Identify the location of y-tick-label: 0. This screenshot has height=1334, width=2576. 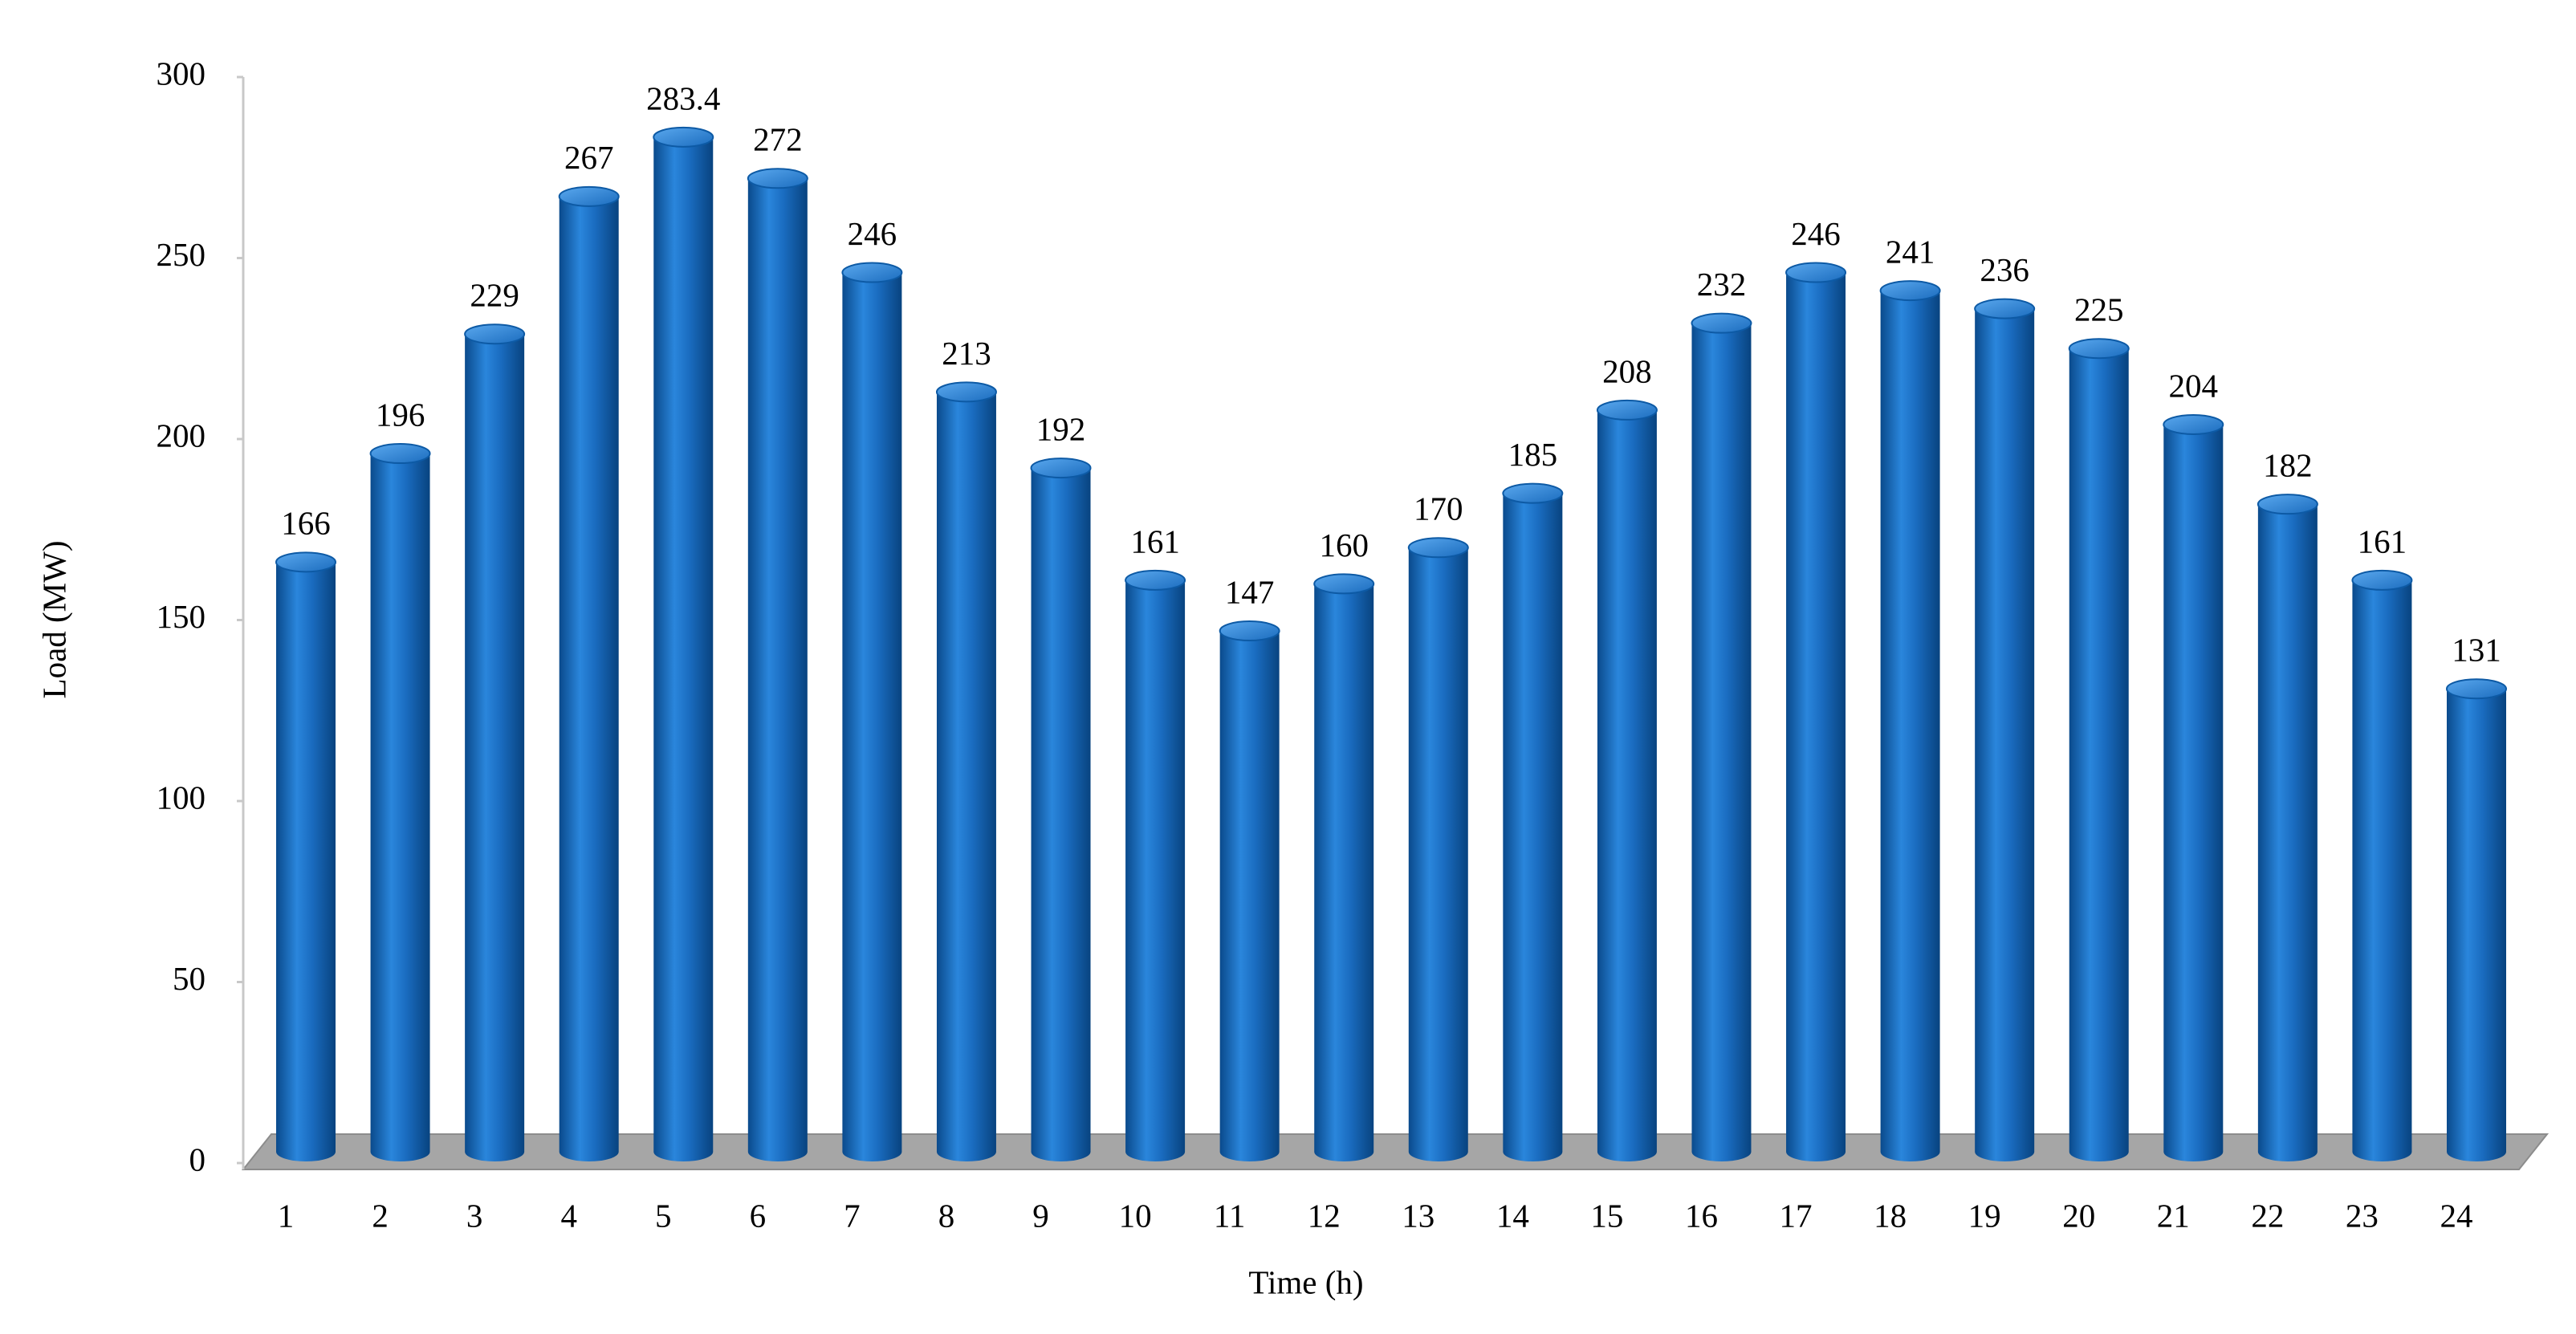
(197, 1159).